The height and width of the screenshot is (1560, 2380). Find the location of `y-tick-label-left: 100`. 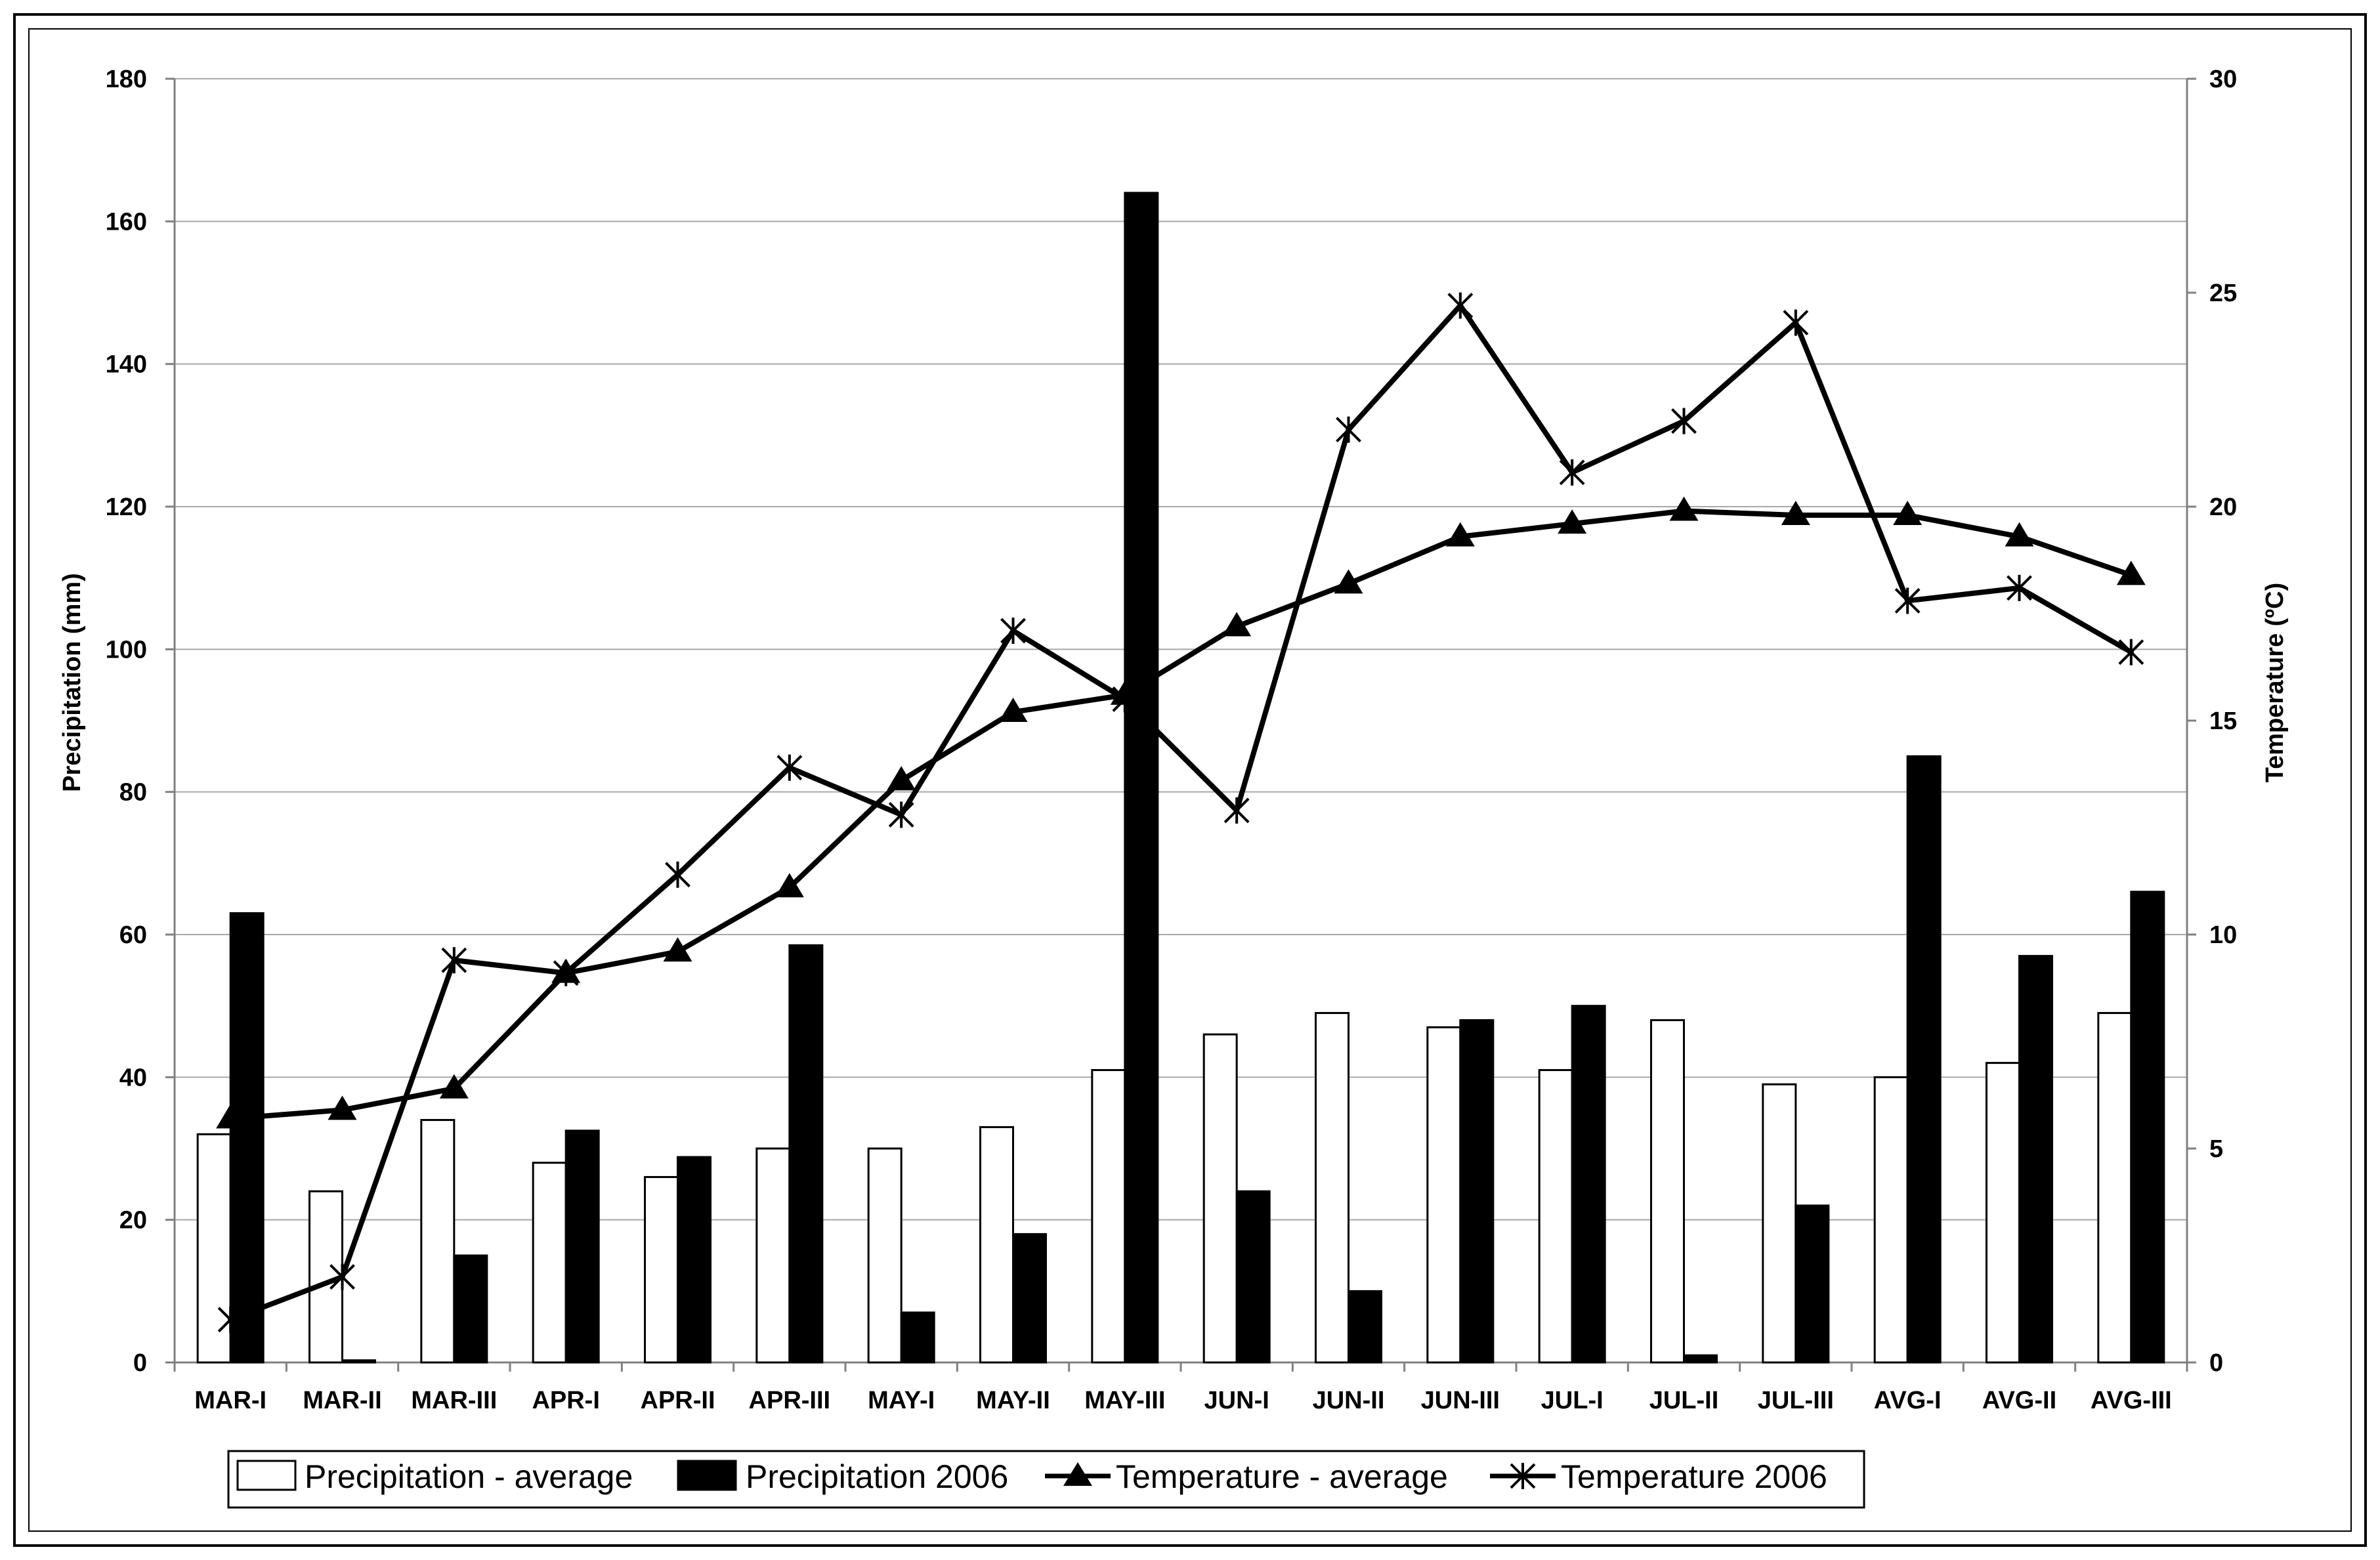

y-tick-label-left: 100 is located at coordinates (126, 650).